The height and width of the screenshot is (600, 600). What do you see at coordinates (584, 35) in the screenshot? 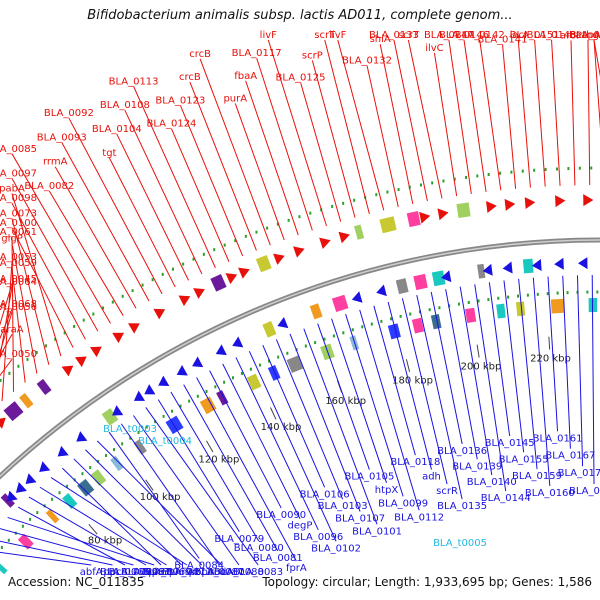
I see `forward-gene-label: BLA_0157` at bounding box center [584, 35].